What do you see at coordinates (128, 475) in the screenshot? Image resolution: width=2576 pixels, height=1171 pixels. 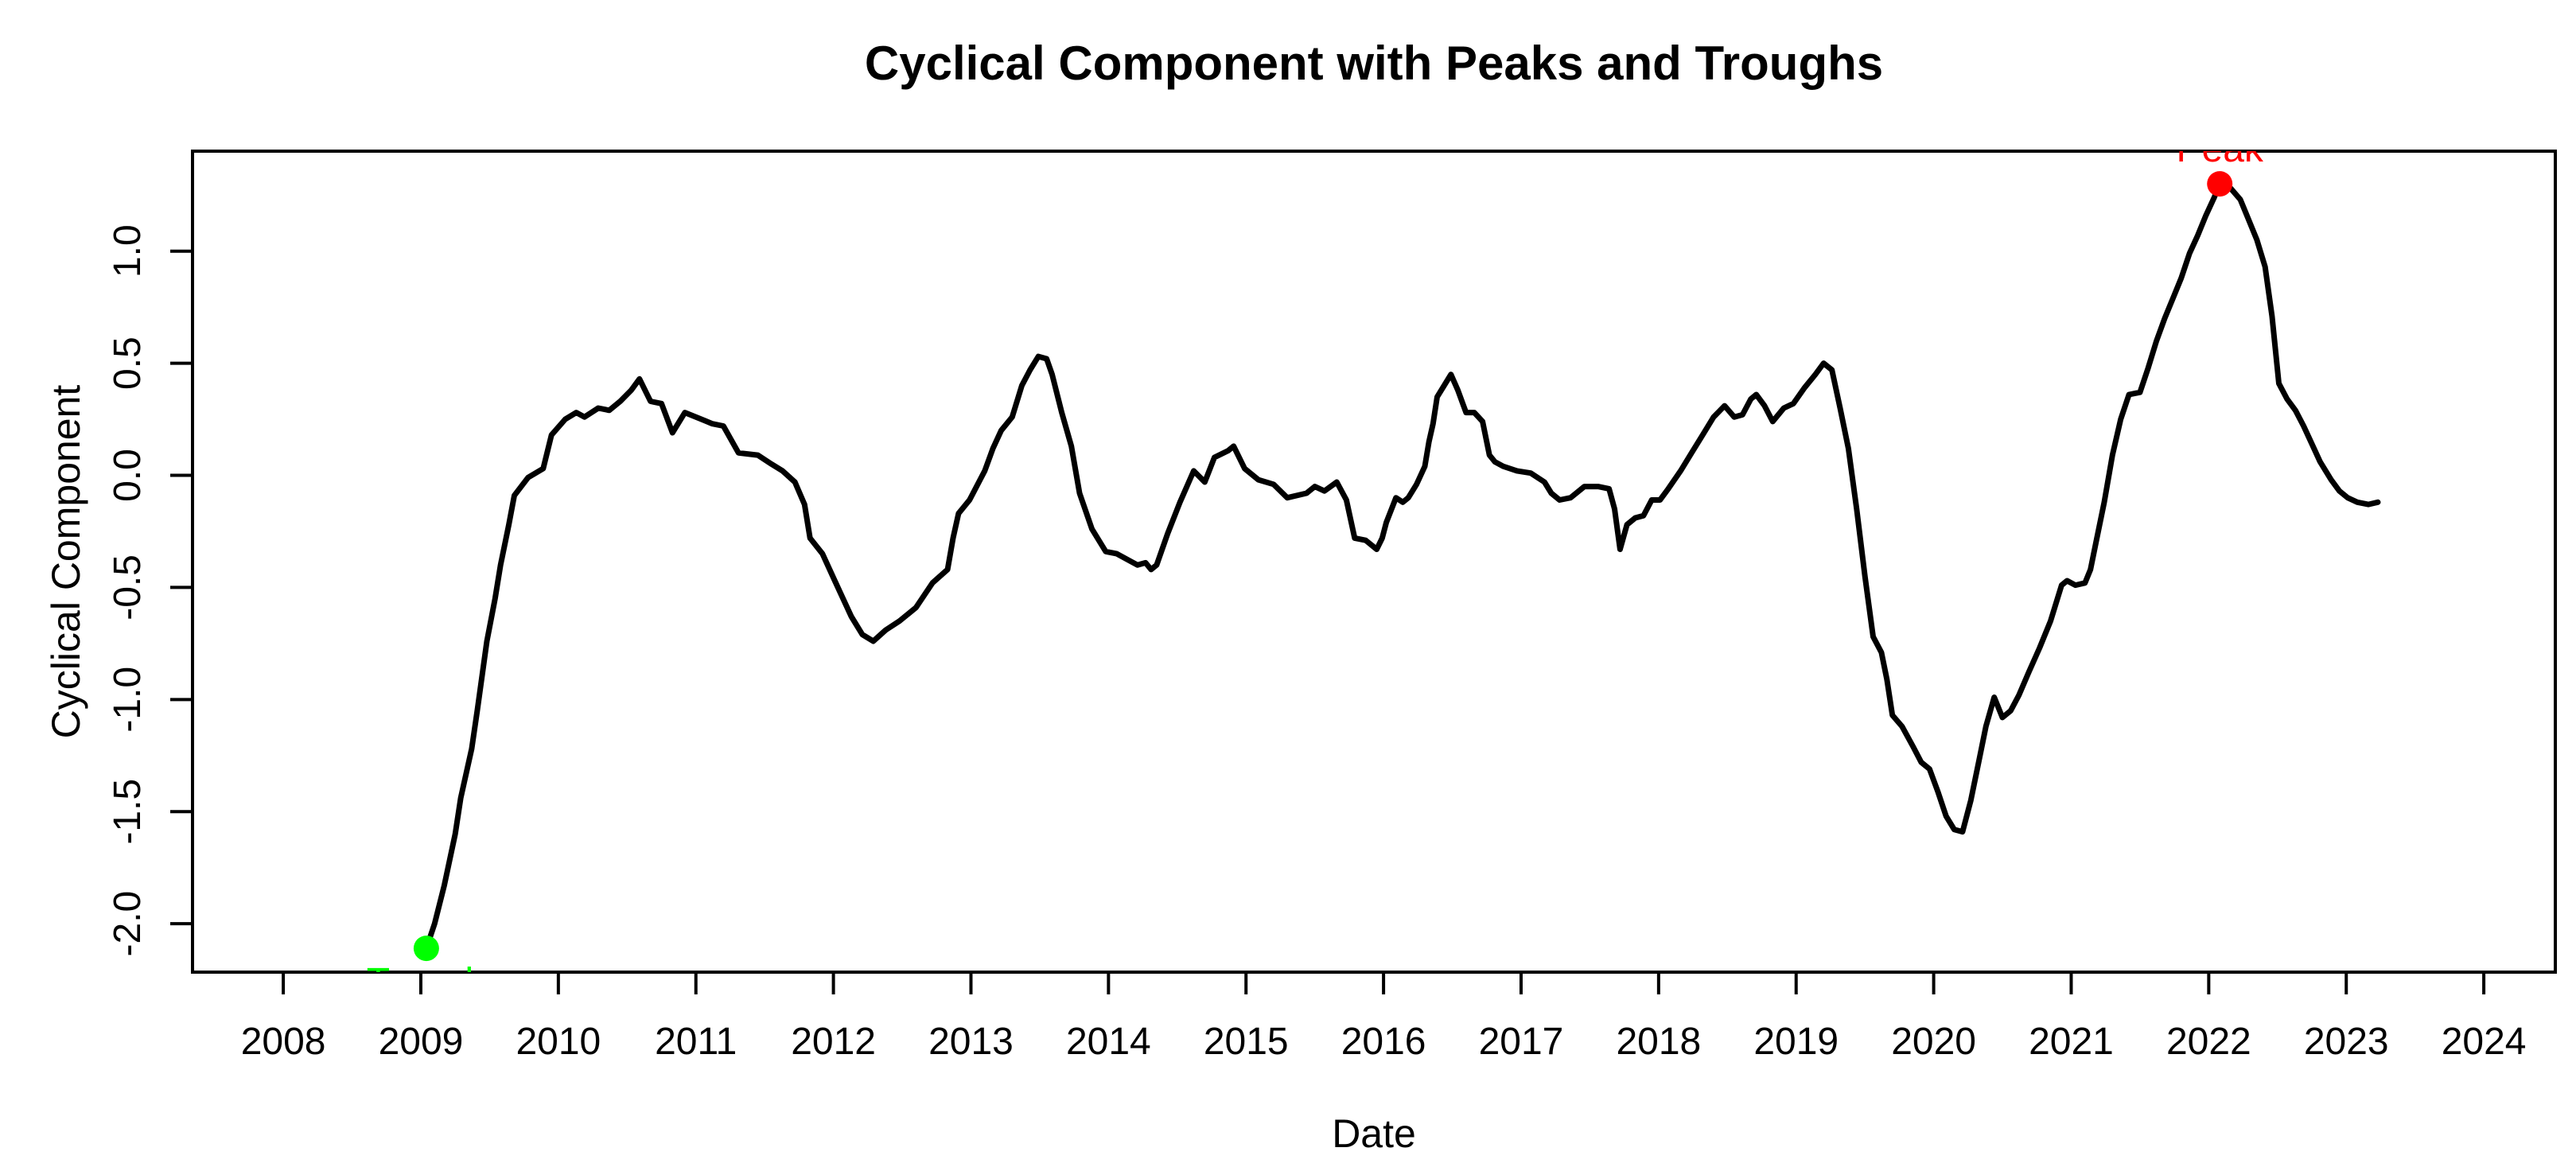 I see `y-tick-label: 0.0` at bounding box center [128, 475].